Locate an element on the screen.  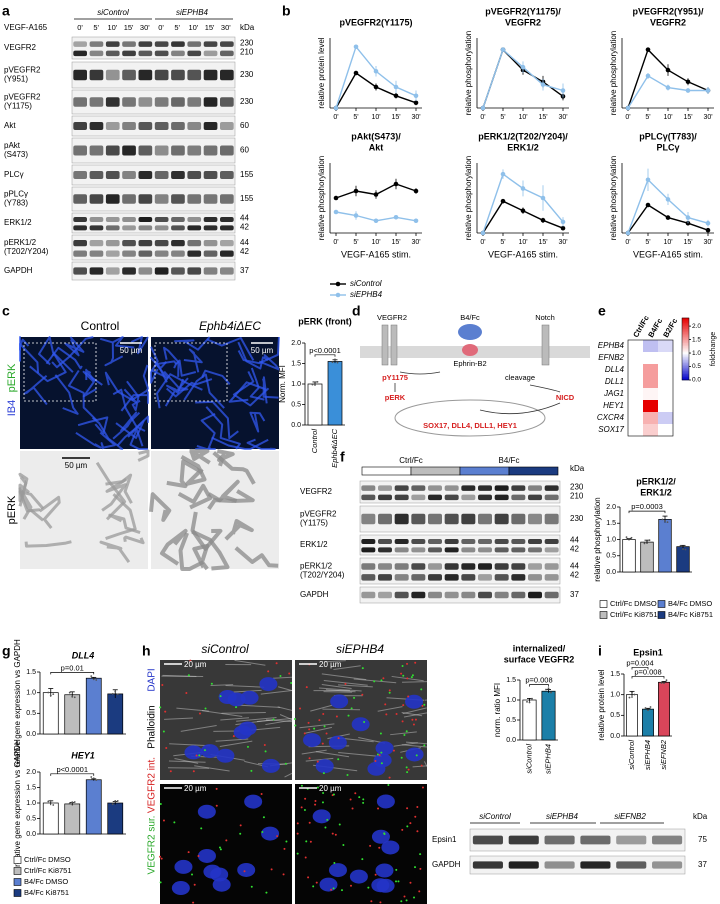
colorbar-label: foldchange is located at coordinates (713, 349).